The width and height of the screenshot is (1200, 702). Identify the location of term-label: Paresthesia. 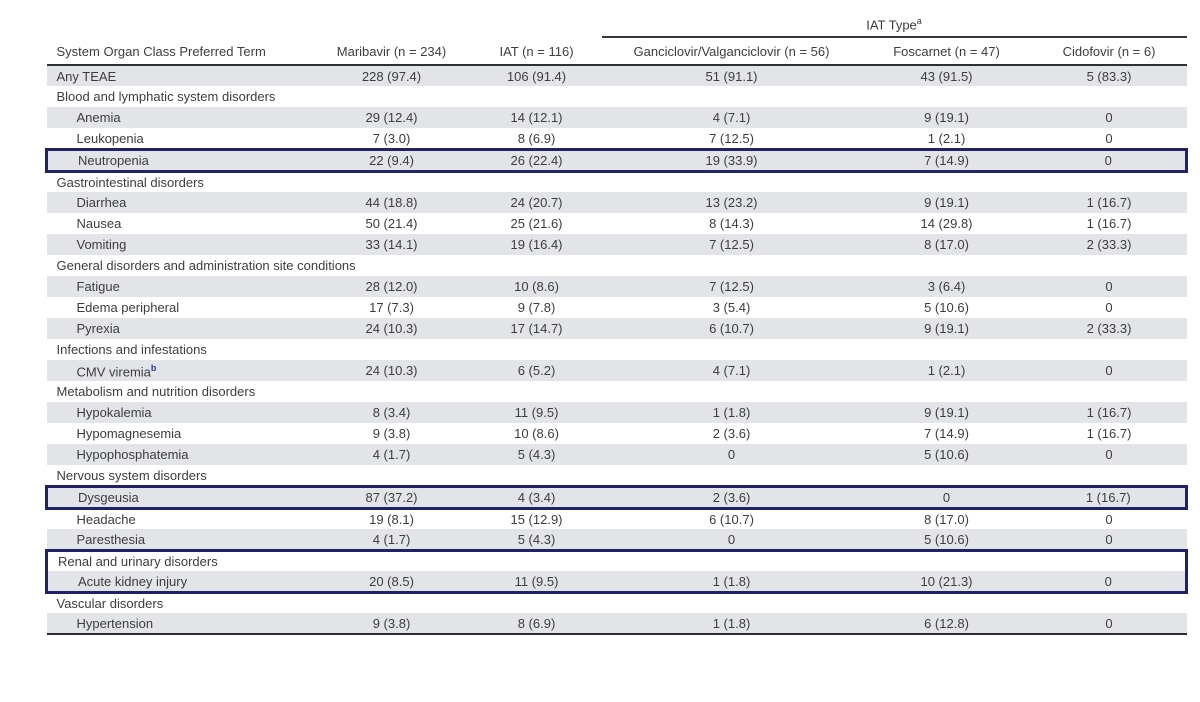
(111, 539).